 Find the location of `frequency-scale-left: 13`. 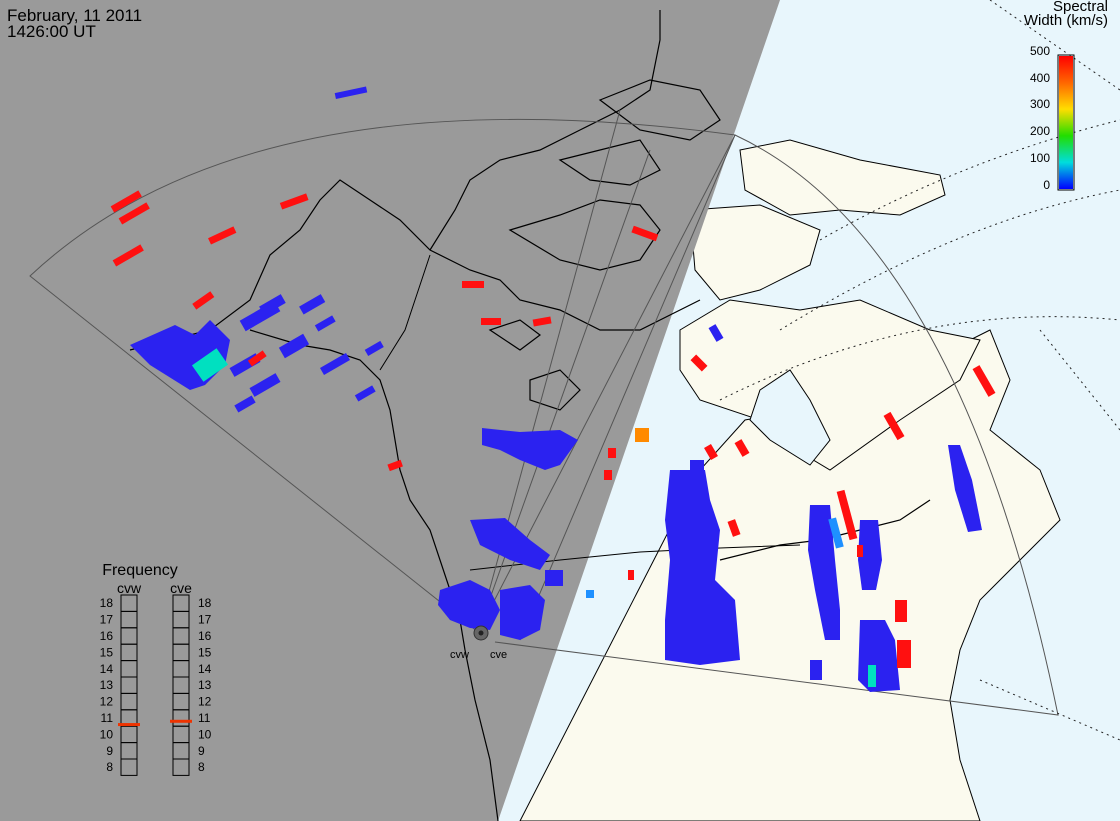

frequency-scale-left: 13 is located at coordinates (107, 685).